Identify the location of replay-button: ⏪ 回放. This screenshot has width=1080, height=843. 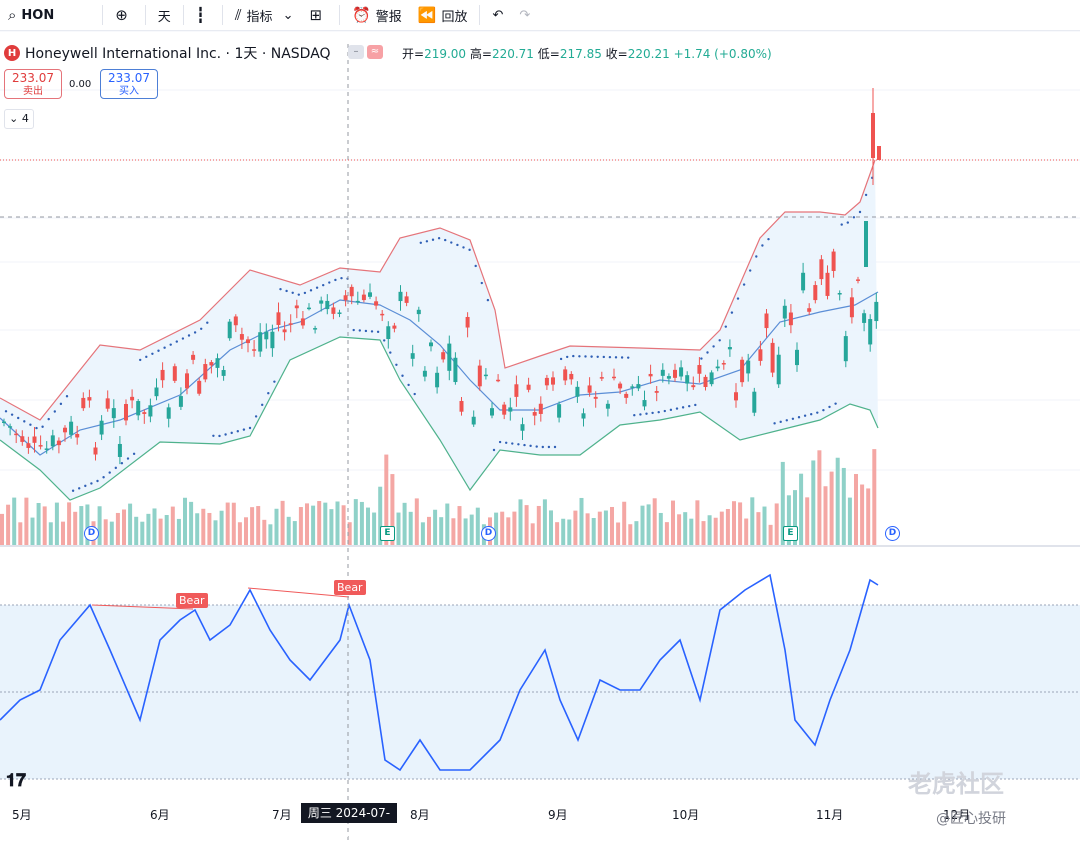
(443, 15).